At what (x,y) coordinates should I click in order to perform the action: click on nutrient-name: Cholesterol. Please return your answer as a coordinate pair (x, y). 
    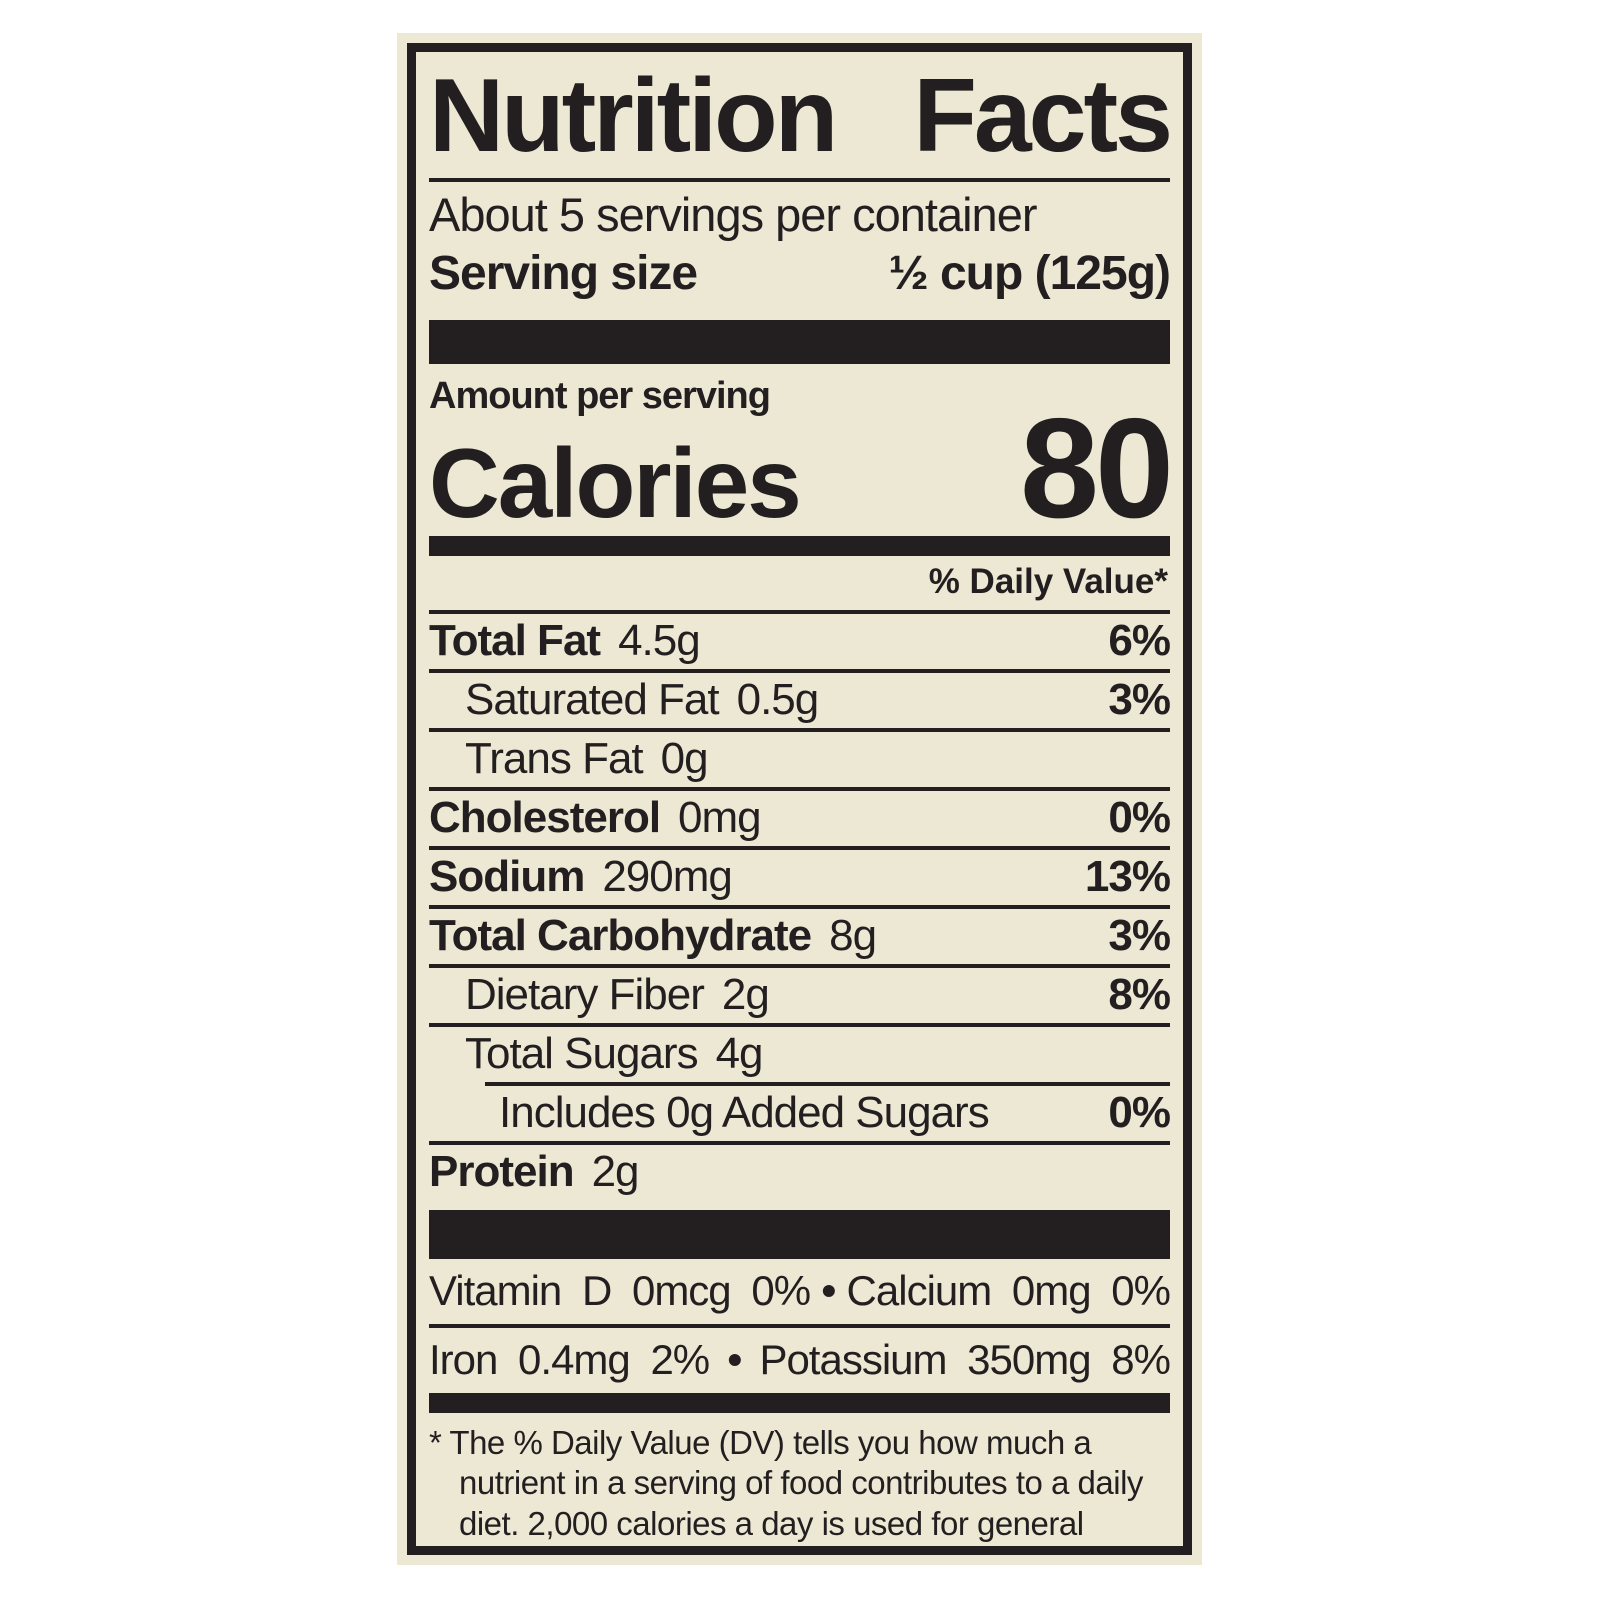
    Looking at the image, I should click on (545, 818).